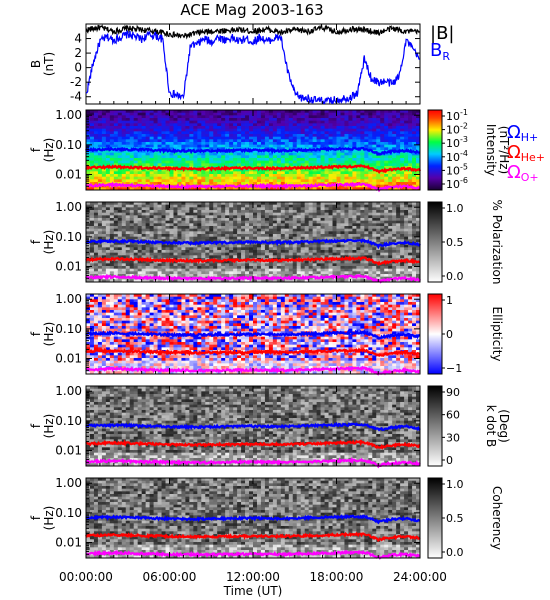 The image size is (550, 600). I want to click on colorbar-tick-label: 10-4, so click(457, 156).